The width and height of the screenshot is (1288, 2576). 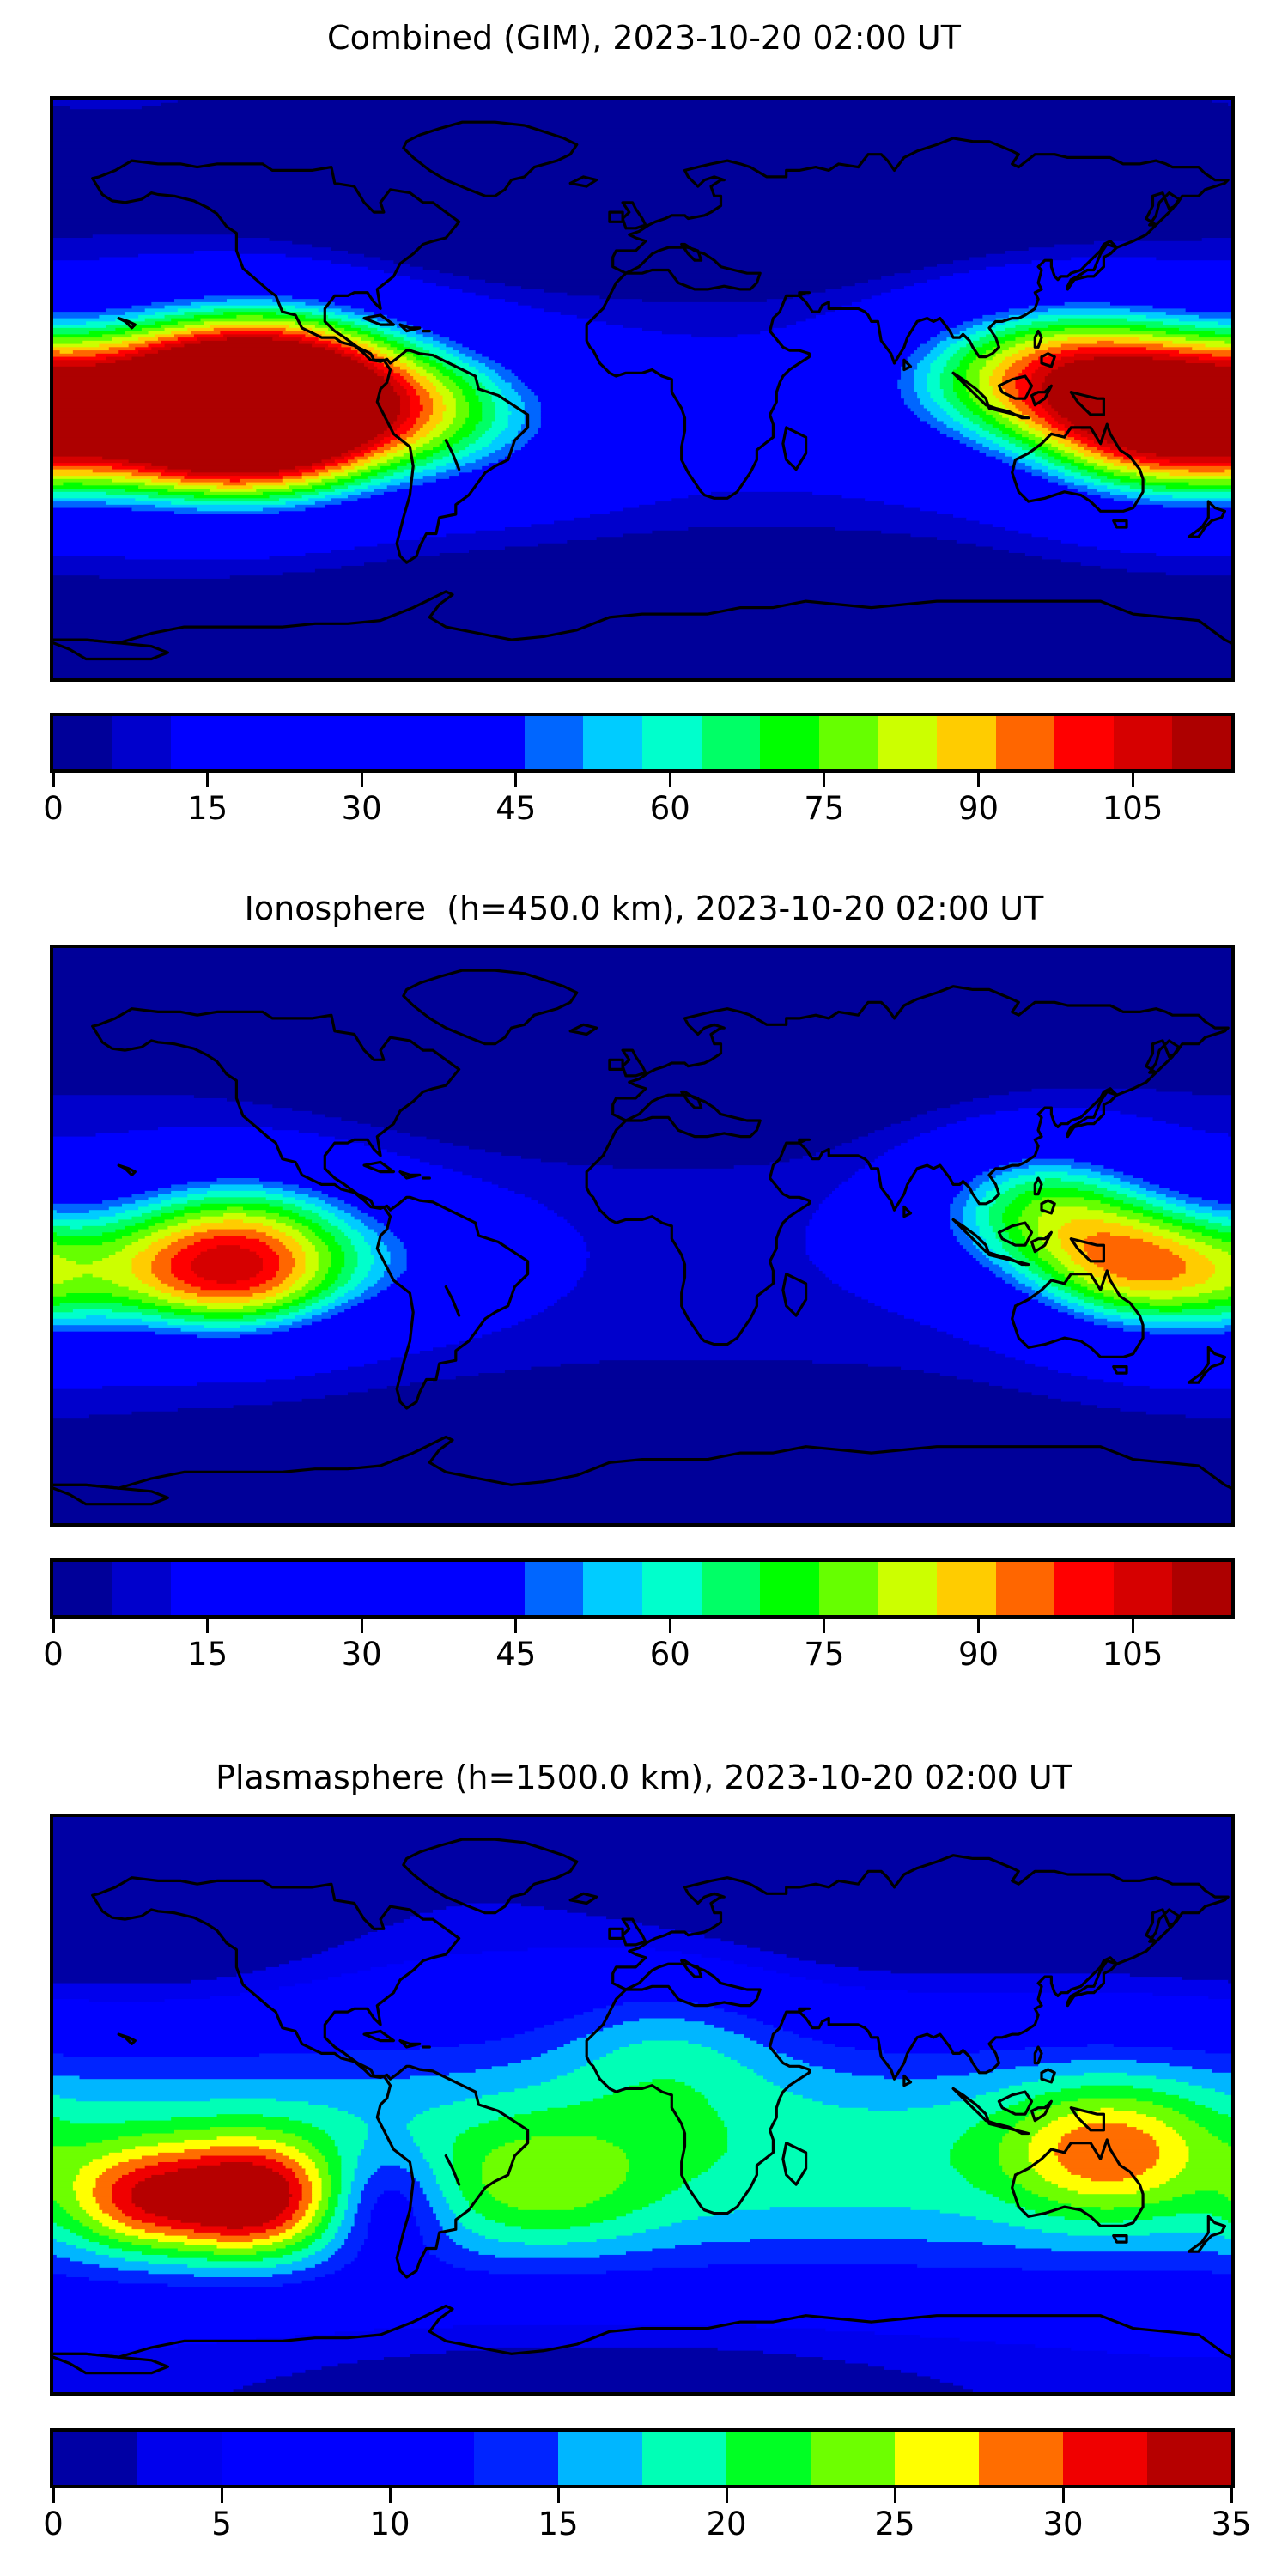 I want to click on colorbar-tick-label: 25, so click(x=895, y=2524).